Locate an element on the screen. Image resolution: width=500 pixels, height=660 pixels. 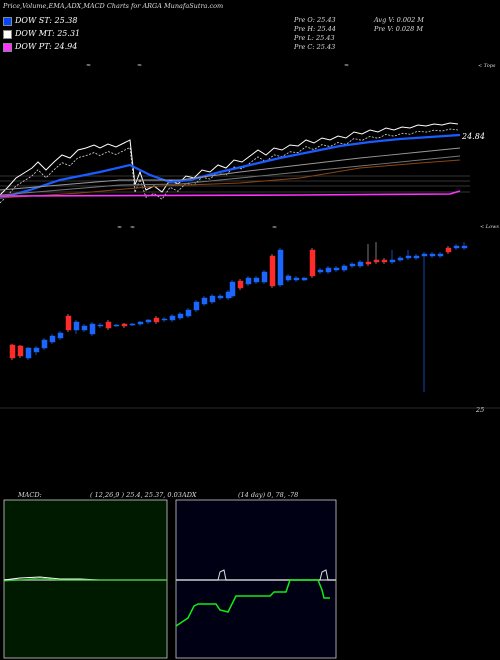
adx-params: (14 day) 0, 78, -78 is located at coordinates (268, 495).